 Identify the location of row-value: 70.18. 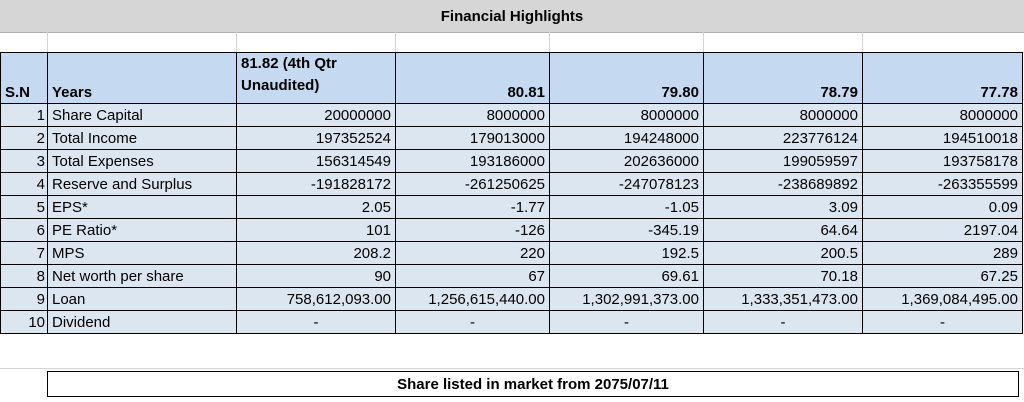
(783, 276).